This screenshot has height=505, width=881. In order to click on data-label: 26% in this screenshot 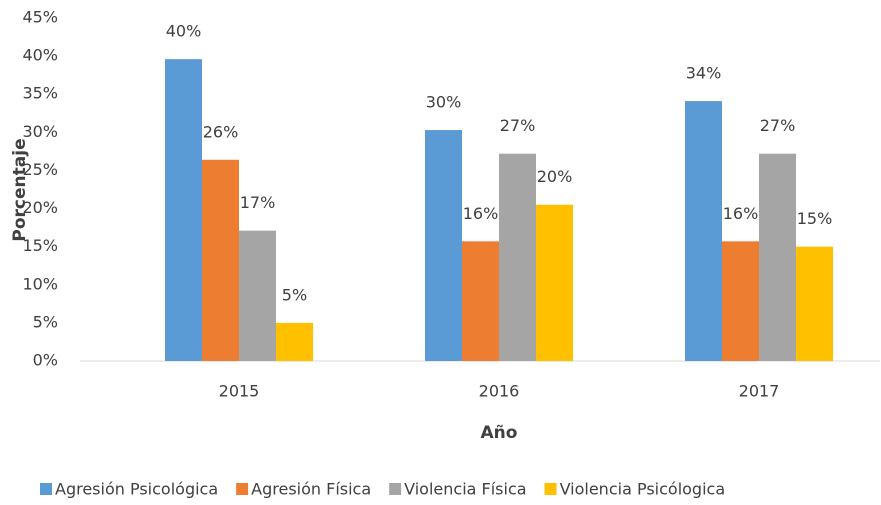, I will do `click(221, 131)`.